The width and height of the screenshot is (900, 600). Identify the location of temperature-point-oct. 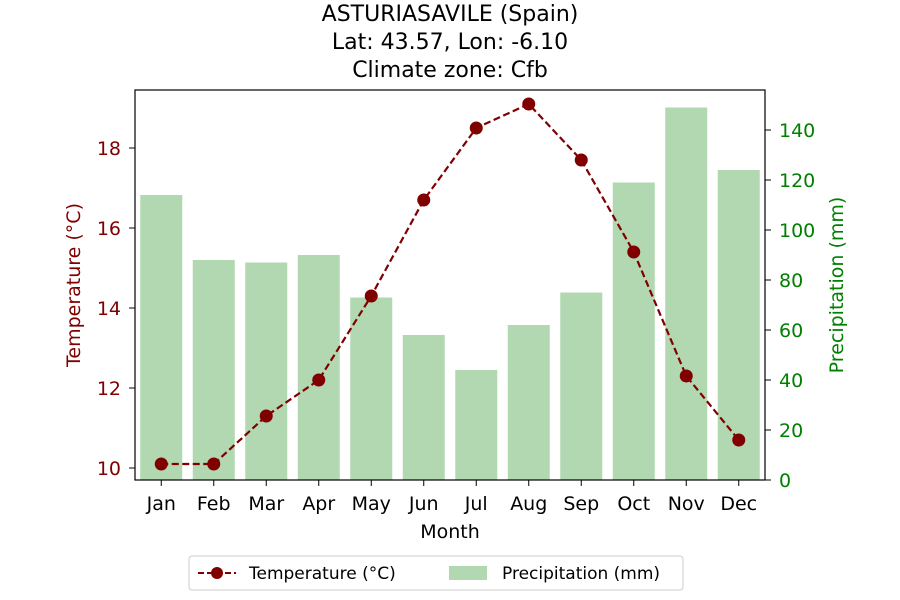
(634, 252).